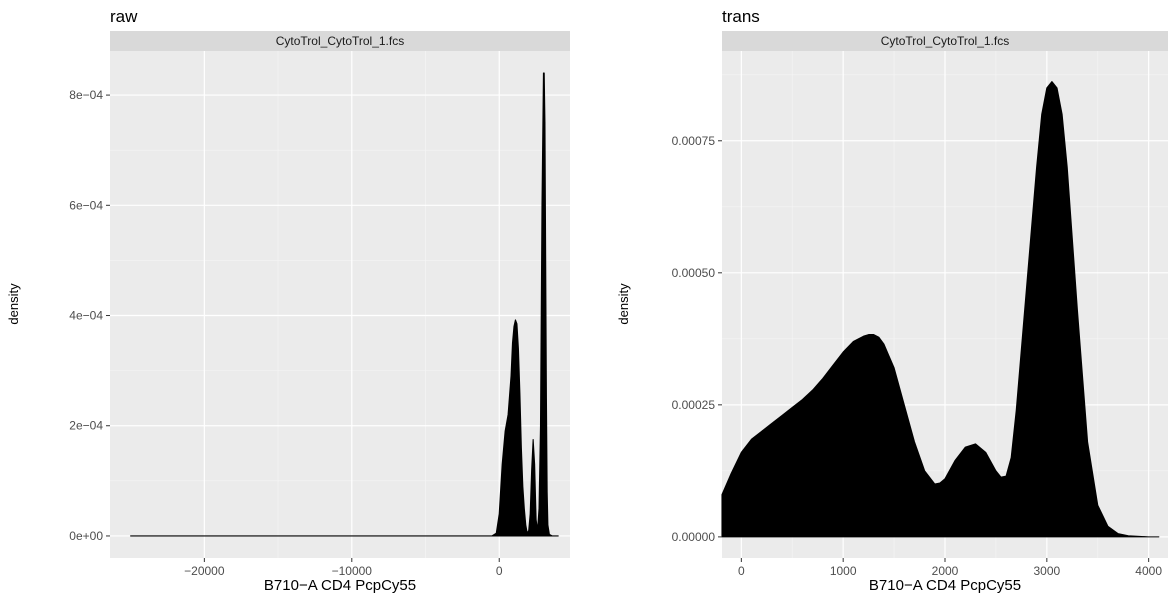 The height and width of the screenshot is (595, 1169). I want to click on x-tick-label: 3000, so click(1046, 571).